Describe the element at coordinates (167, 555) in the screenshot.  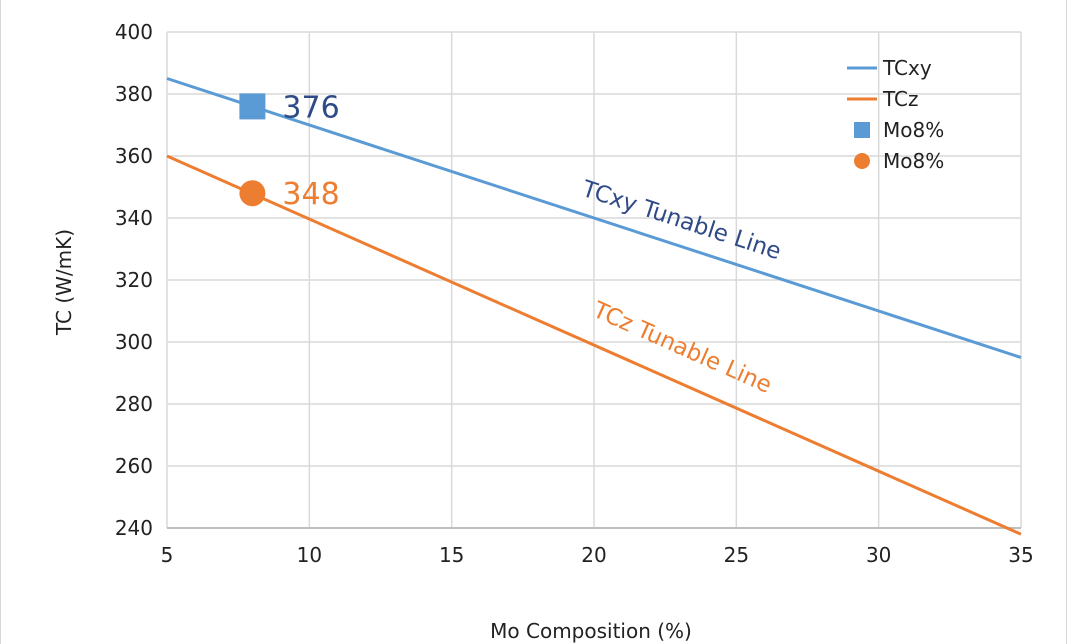
I see `x-tick-label: 5` at that location.